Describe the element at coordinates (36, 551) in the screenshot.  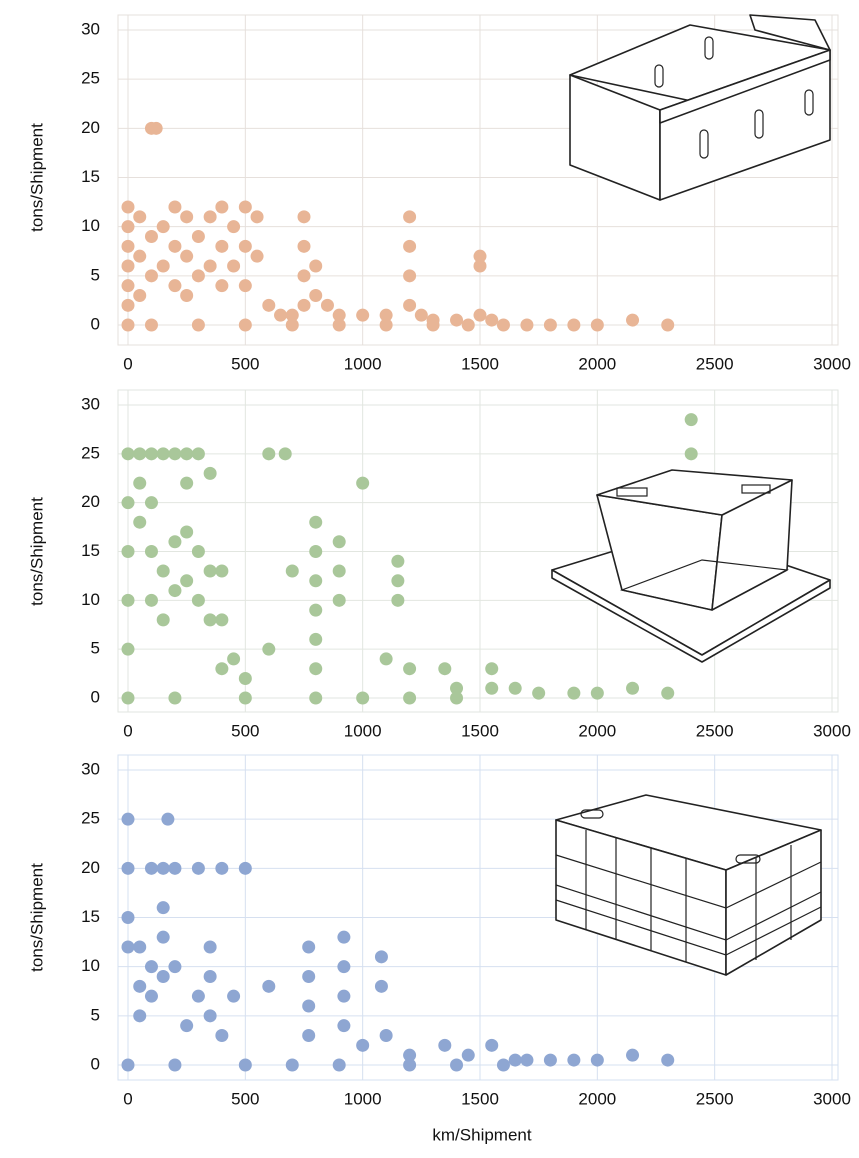
I see `y-axis-label: tons/Shipment` at that location.